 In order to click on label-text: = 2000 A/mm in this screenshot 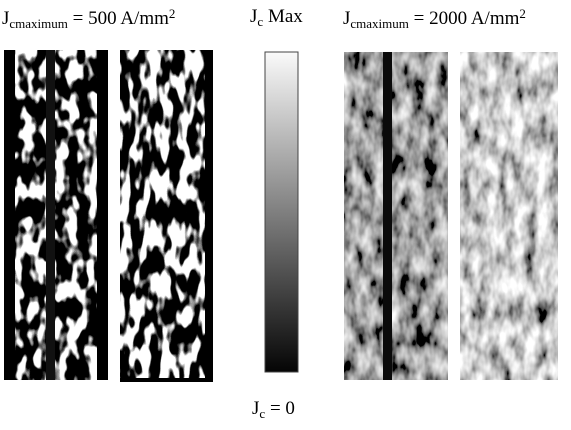, I will do `click(466, 18)`.